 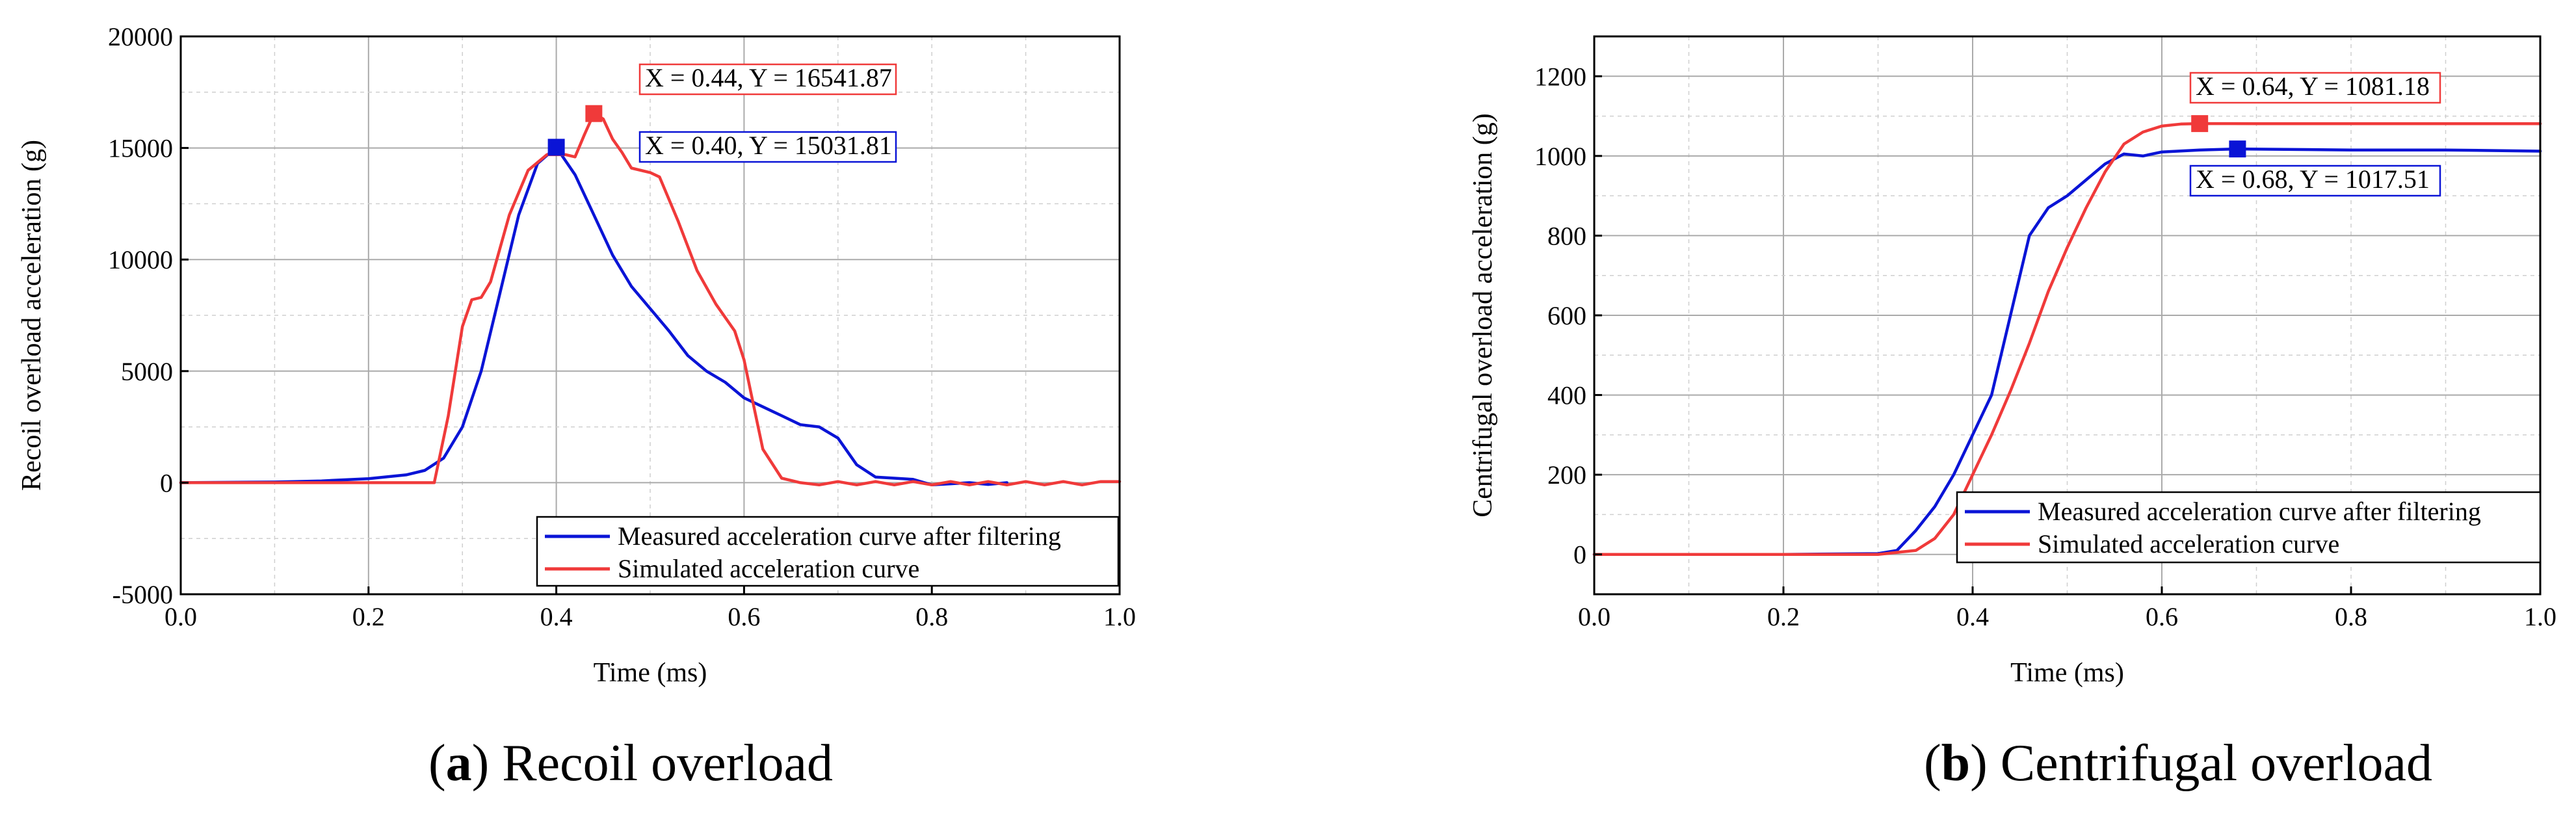 I want to click on caption-text: Recoil overload, so click(x=667, y=763).